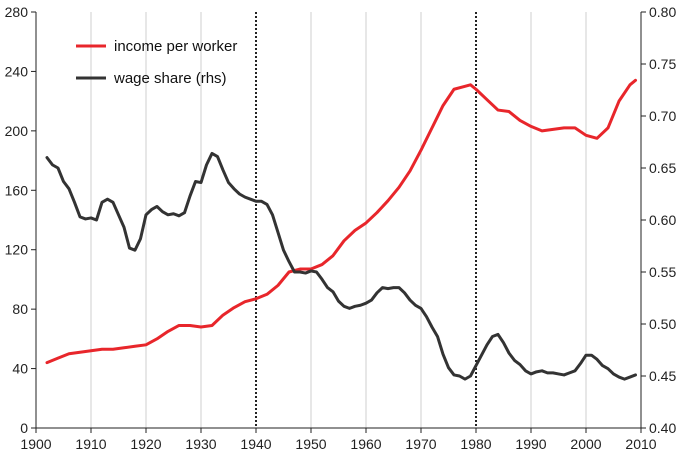  What do you see at coordinates (90, 444) in the screenshot?
I see `x-tick-label: 1910` at bounding box center [90, 444].